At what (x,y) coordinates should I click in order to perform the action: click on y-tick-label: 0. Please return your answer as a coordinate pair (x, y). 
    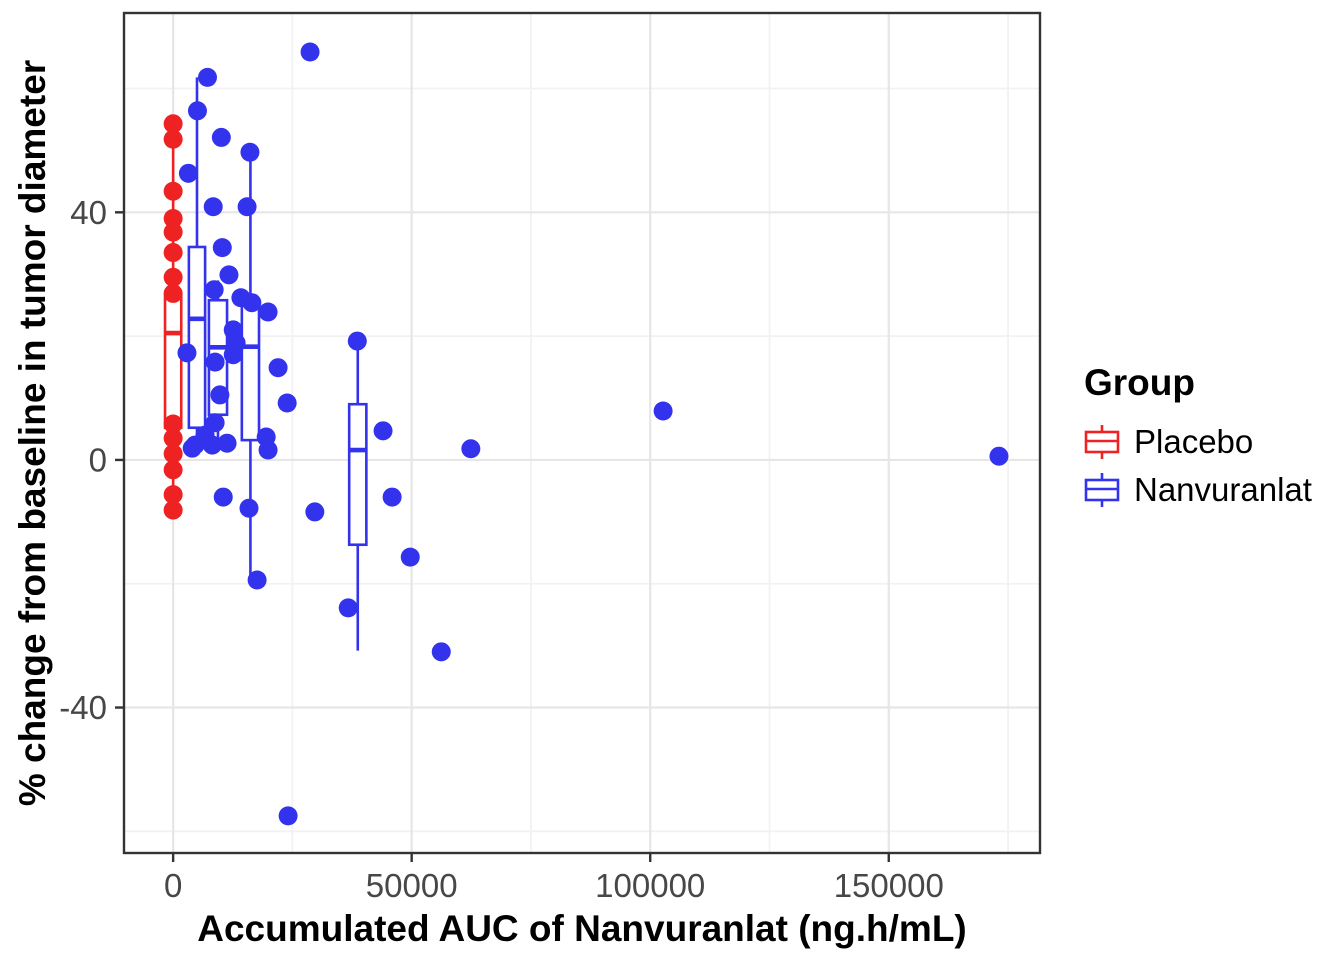
    Looking at the image, I should click on (98, 459).